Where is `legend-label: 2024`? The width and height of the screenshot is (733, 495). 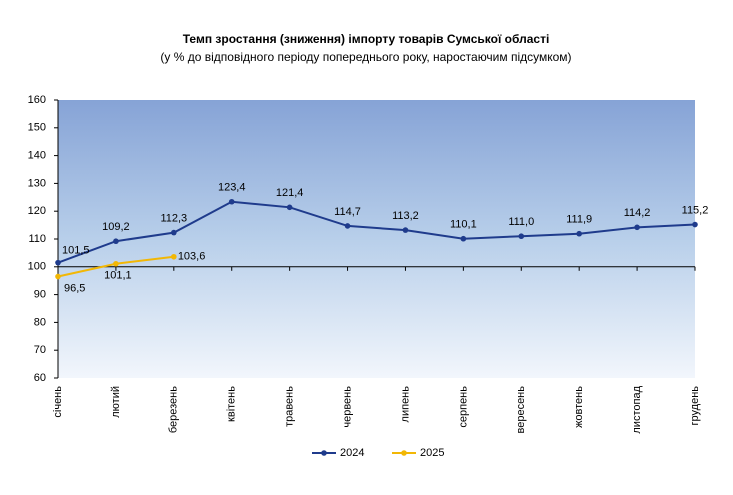
legend-label: 2024 is located at coordinates (352, 453).